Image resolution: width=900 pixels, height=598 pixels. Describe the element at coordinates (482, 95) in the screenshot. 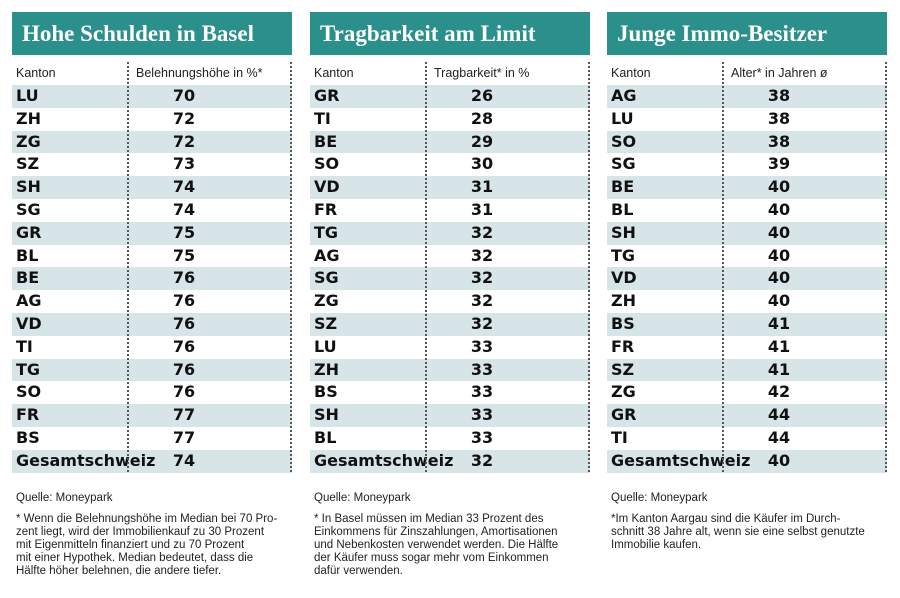

I see `value-cell: 26` at that location.